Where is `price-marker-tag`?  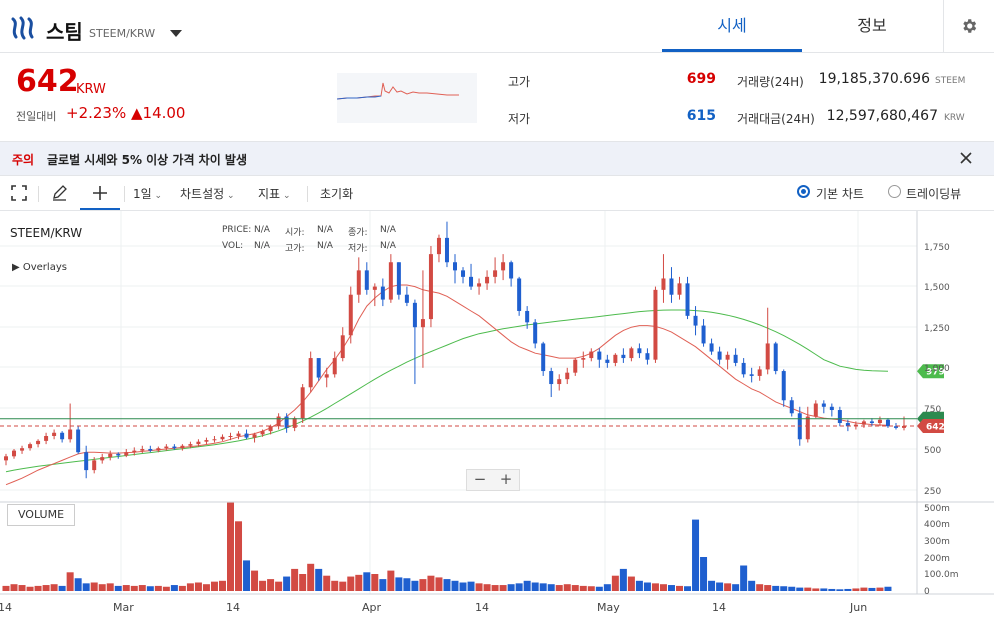 price-marker-tag is located at coordinates (930, 371).